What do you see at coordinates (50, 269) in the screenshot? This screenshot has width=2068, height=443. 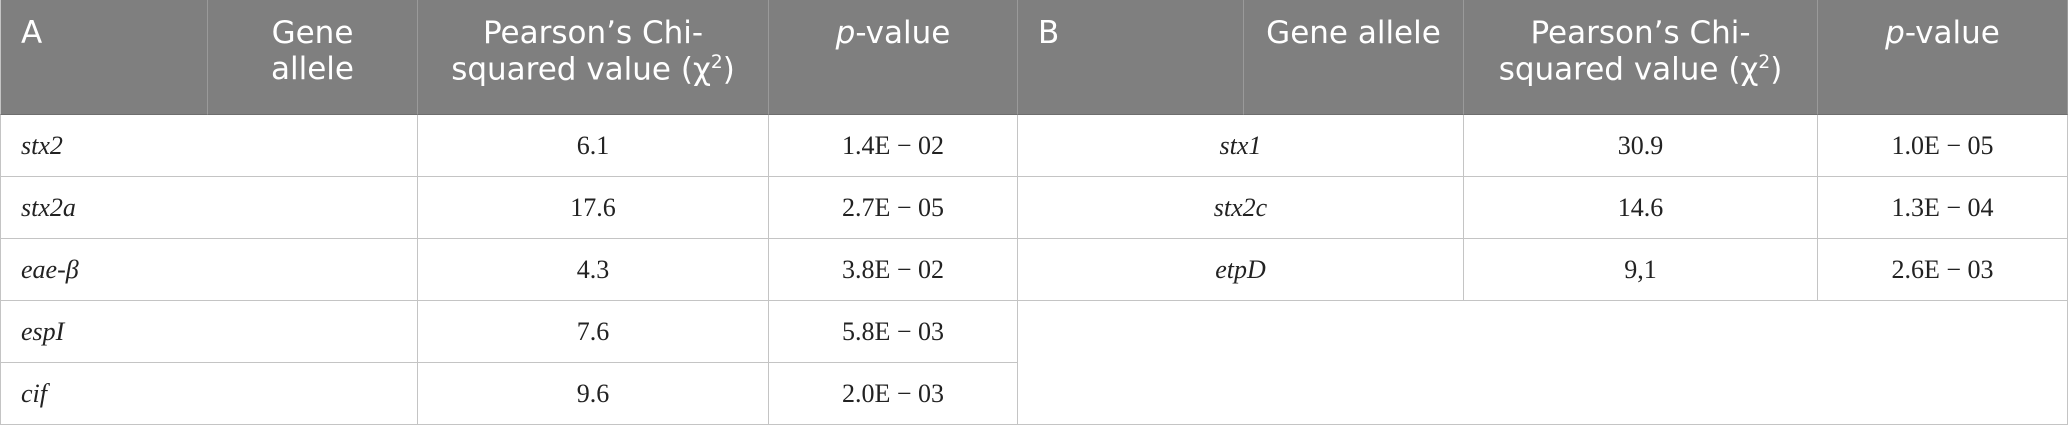 I see `gene-name: eae-β` at bounding box center [50, 269].